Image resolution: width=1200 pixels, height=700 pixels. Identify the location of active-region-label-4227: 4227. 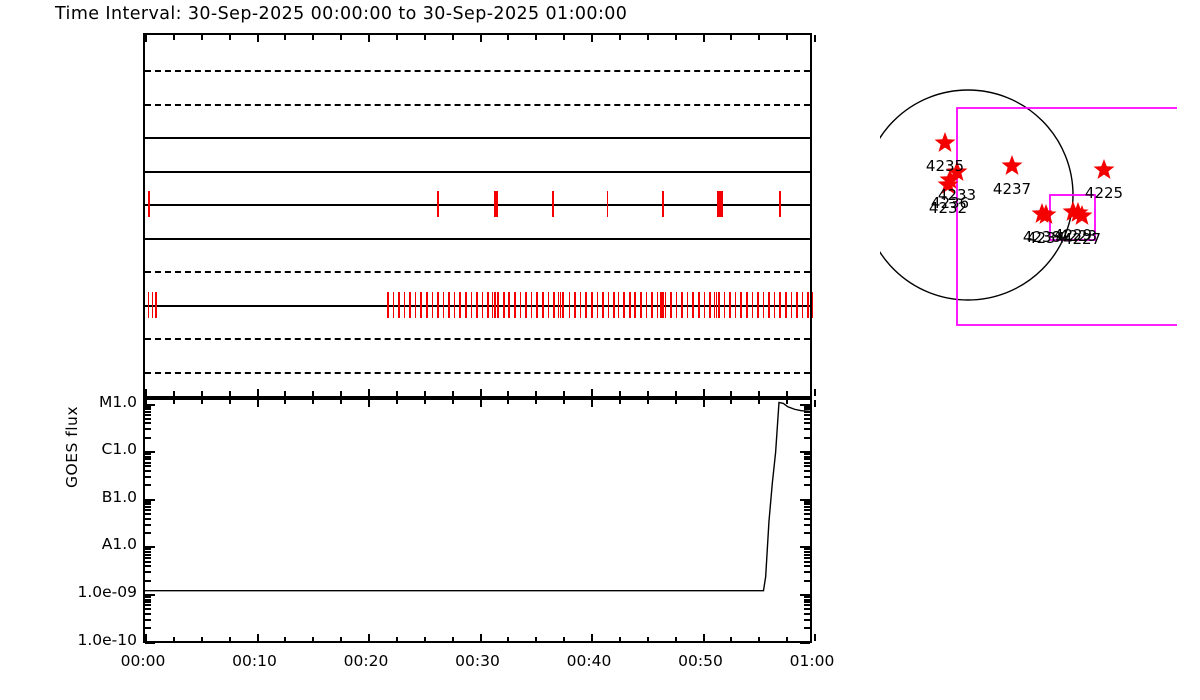
(1082, 239).